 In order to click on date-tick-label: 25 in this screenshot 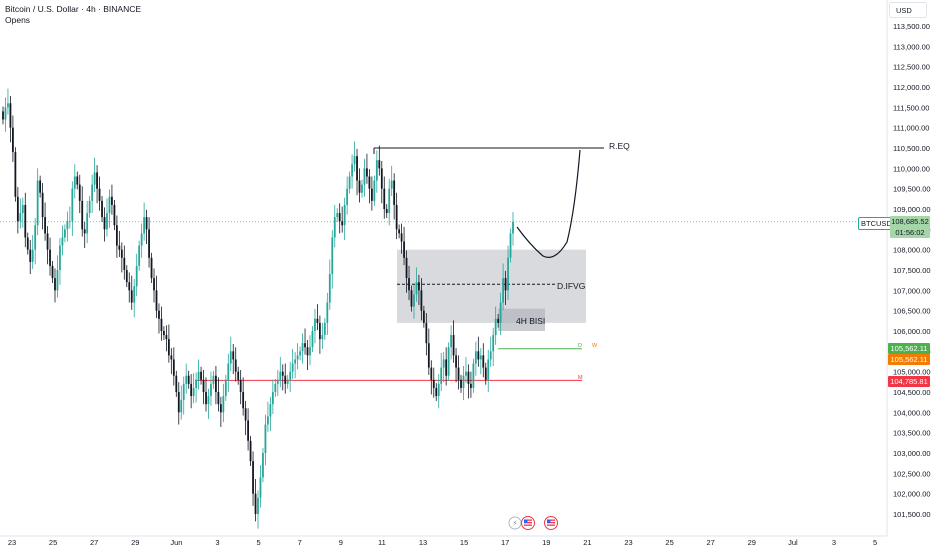, I will do `click(669, 542)`.